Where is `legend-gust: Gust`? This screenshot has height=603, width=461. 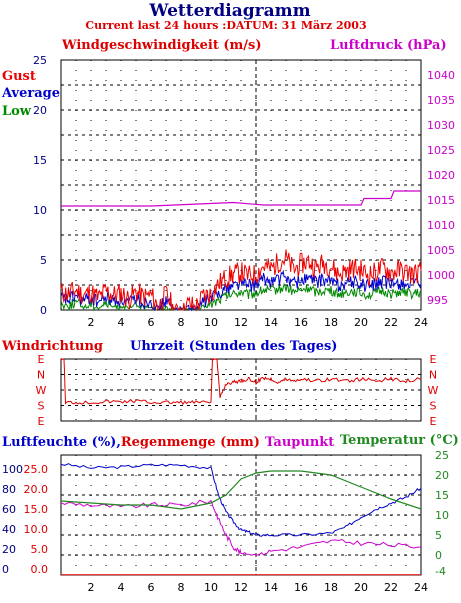
legend-gust: Gust is located at coordinates (19, 76).